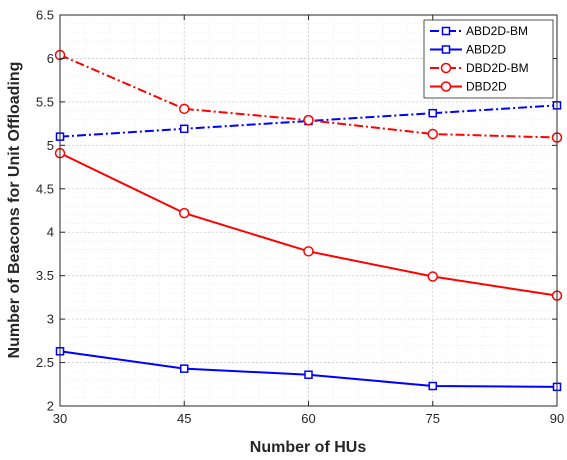 This screenshot has height=460, width=567. Describe the element at coordinates (486, 87) in the screenshot. I see `legend-label: DBD2D` at that location.